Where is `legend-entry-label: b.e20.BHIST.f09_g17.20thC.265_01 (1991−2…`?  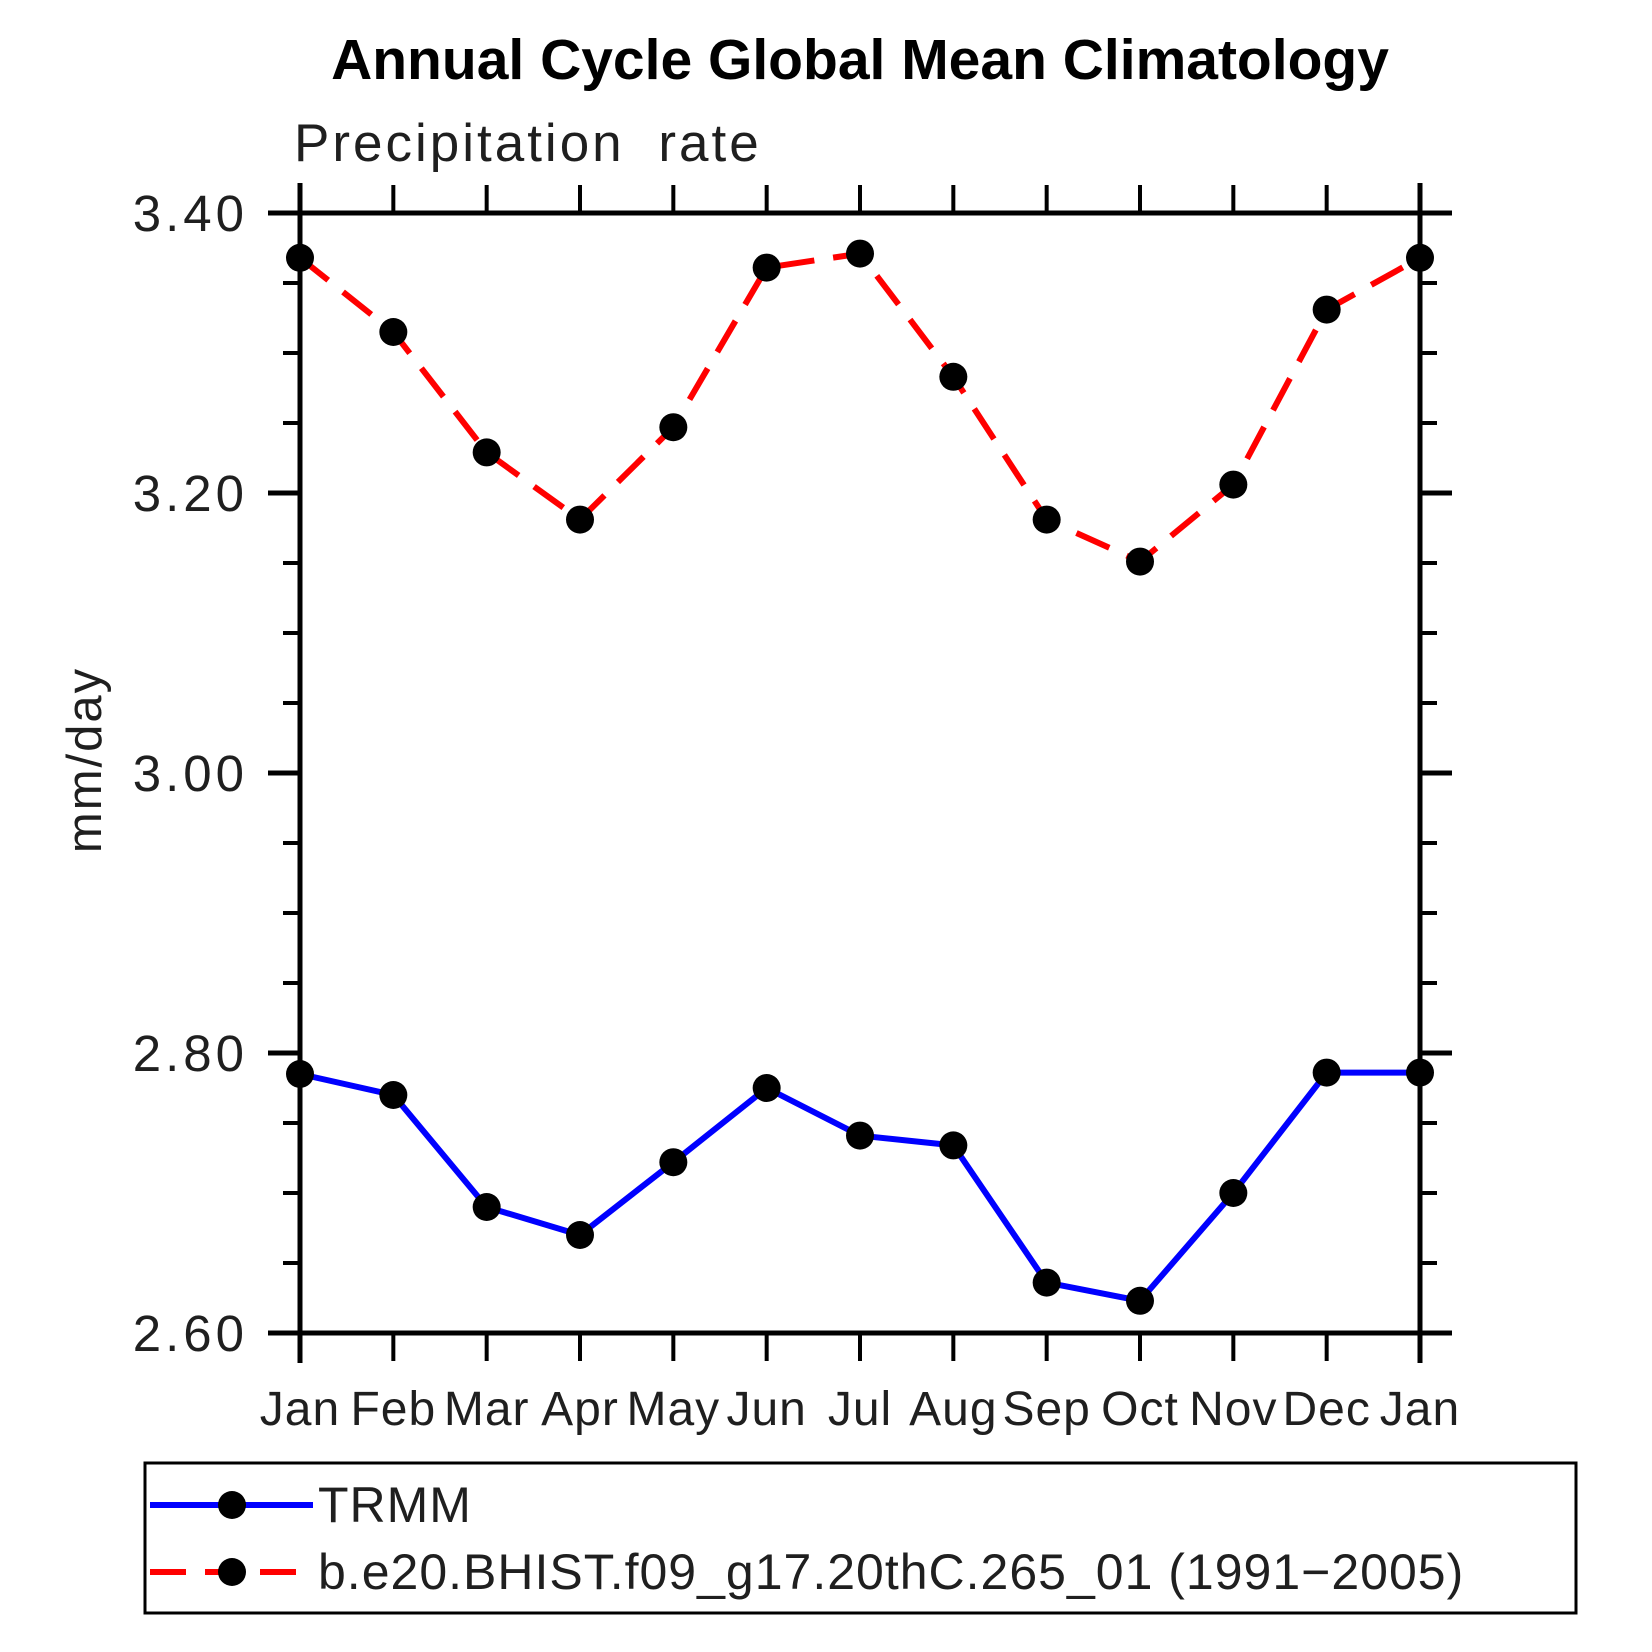
legend-entry-label: b.e20.BHIST.f09_g17.20thC.265_01 (1991−2… is located at coordinates (891, 1572).